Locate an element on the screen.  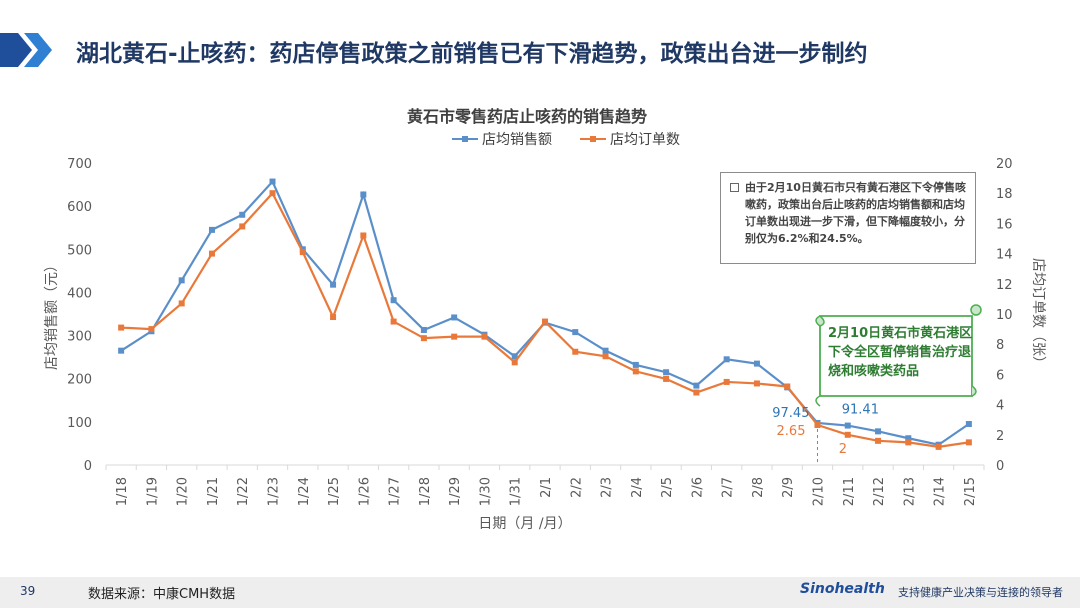
x-tick-label: 1/28 is located at coordinates (425, 491).